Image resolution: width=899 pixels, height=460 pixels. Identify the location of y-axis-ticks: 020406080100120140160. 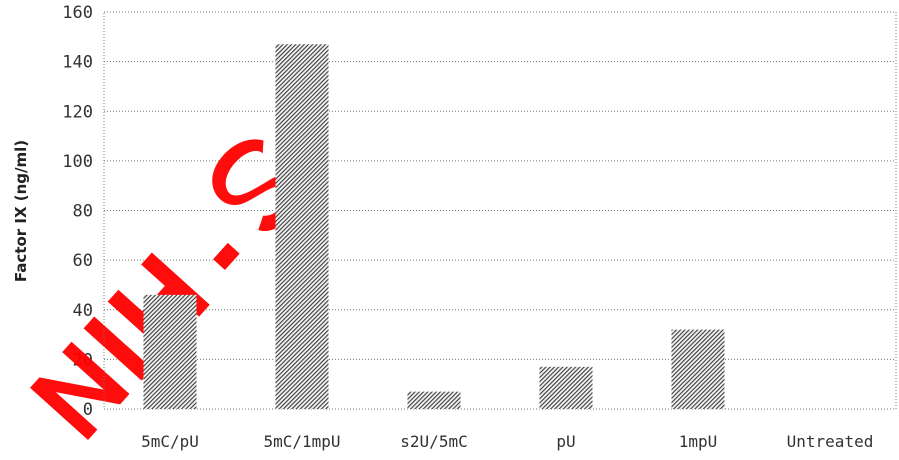
(77, 211).